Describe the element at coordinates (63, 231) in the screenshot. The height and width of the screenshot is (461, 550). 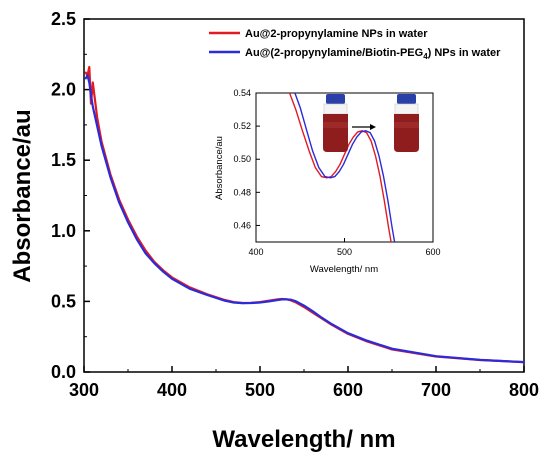
I see `y-tick-label: 1.0` at that location.